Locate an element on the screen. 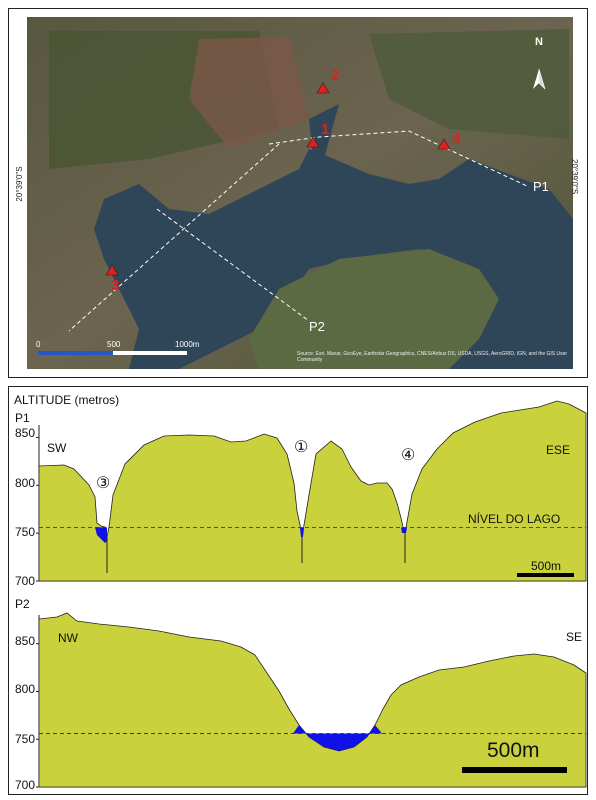 The image size is (596, 800). lake-arm-north is located at coordinates (324, 136).